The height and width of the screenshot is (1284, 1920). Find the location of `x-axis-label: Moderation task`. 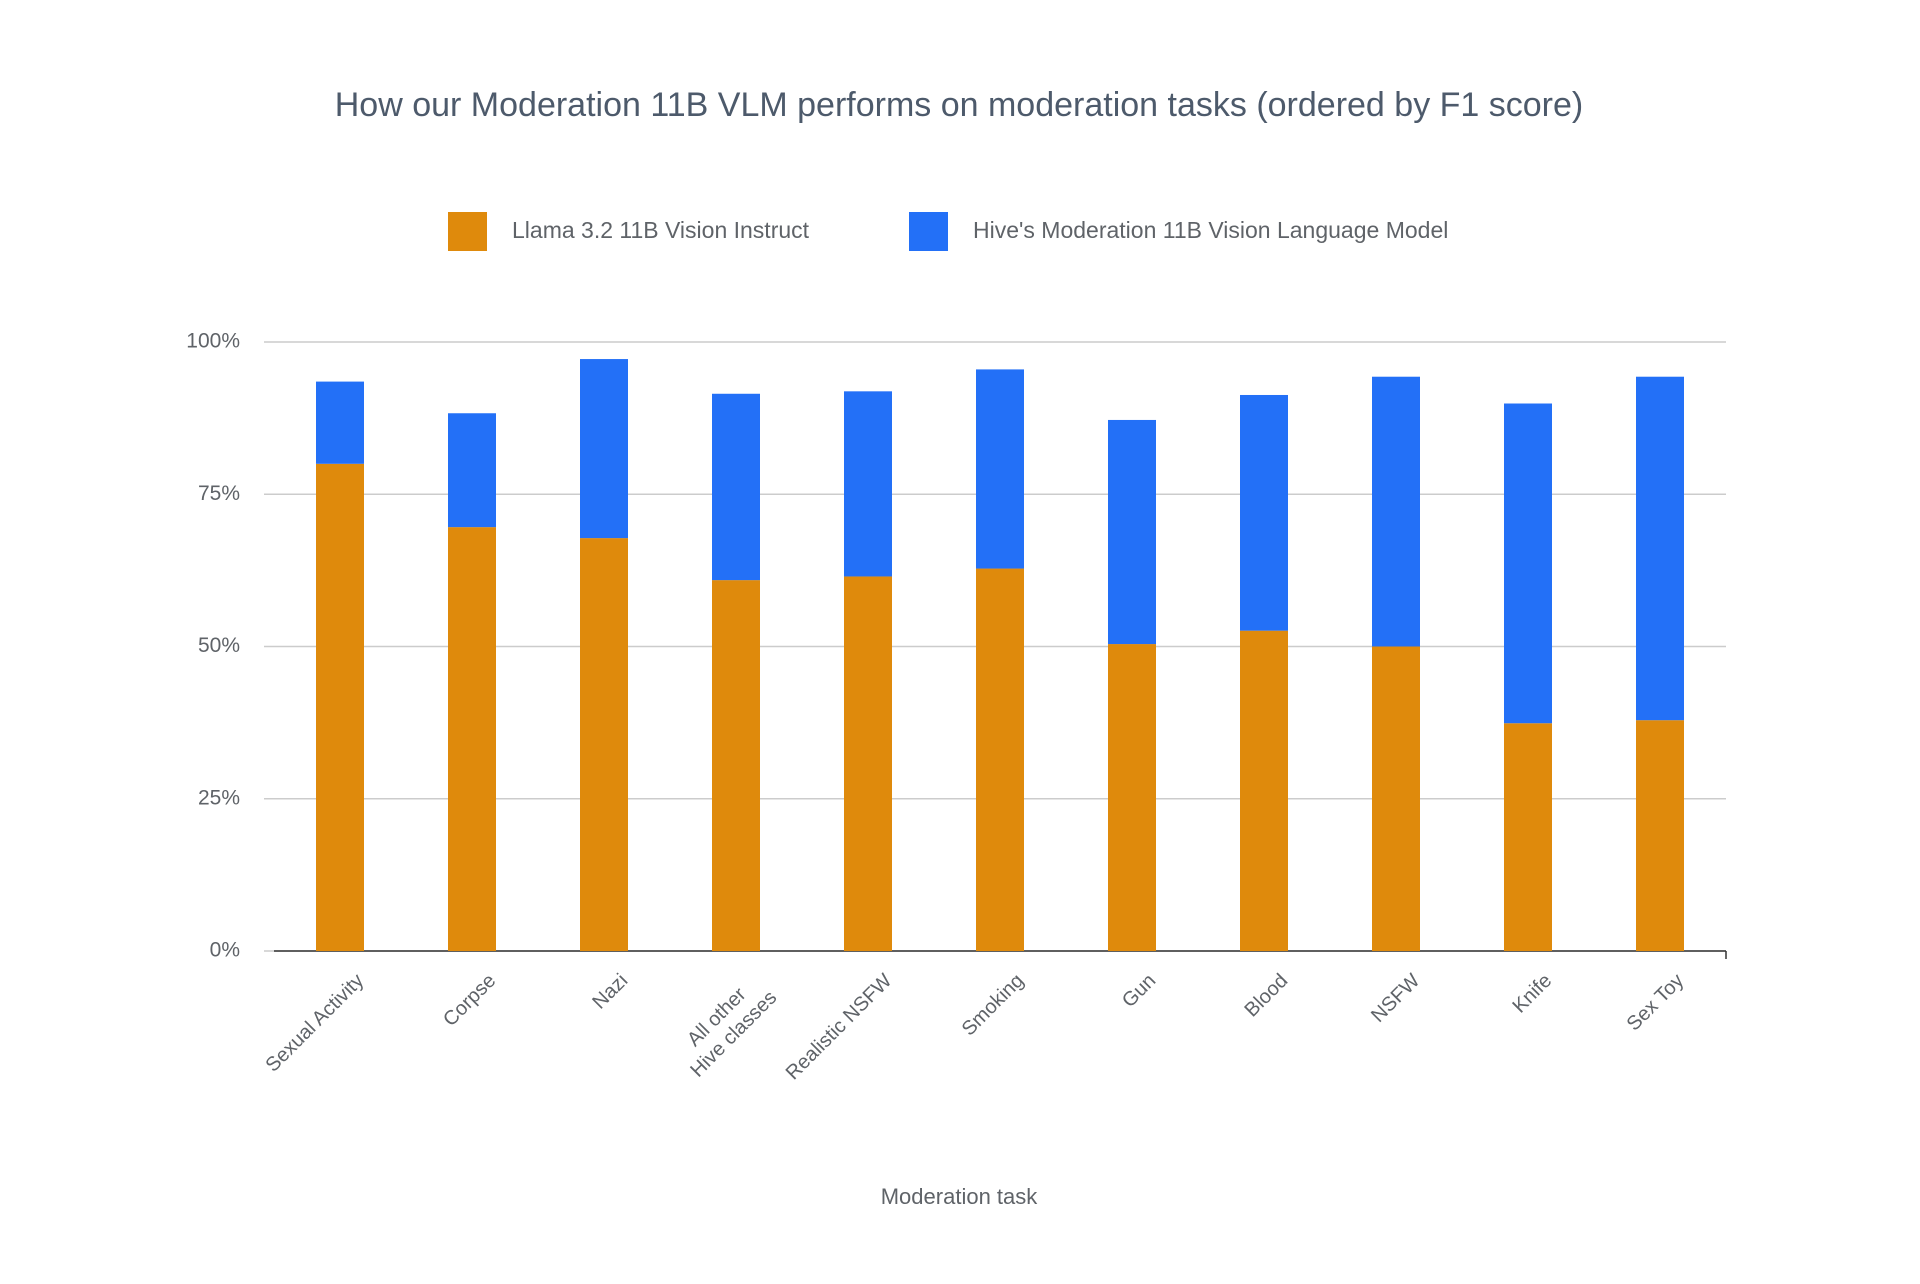

x-axis-label: Moderation task is located at coordinates (960, 1196).